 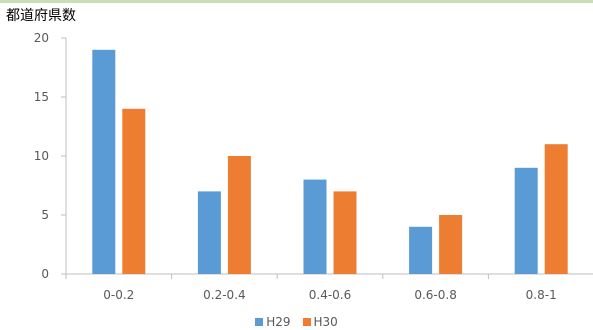 I want to click on y-tick-label: 15, so click(x=41, y=97).